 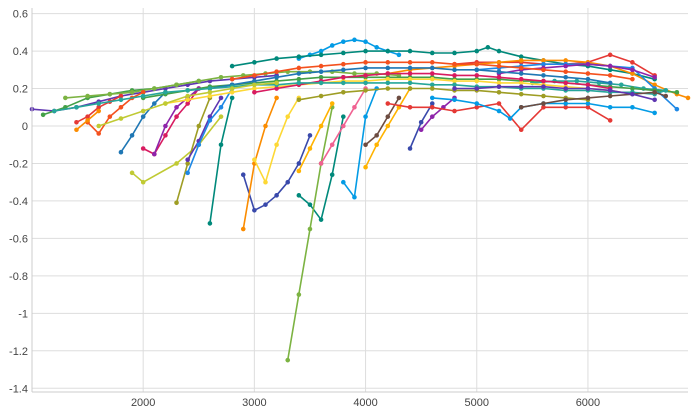 What do you see at coordinates (18, 389) in the screenshot?
I see `y-tick-label: -1.4` at bounding box center [18, 389].